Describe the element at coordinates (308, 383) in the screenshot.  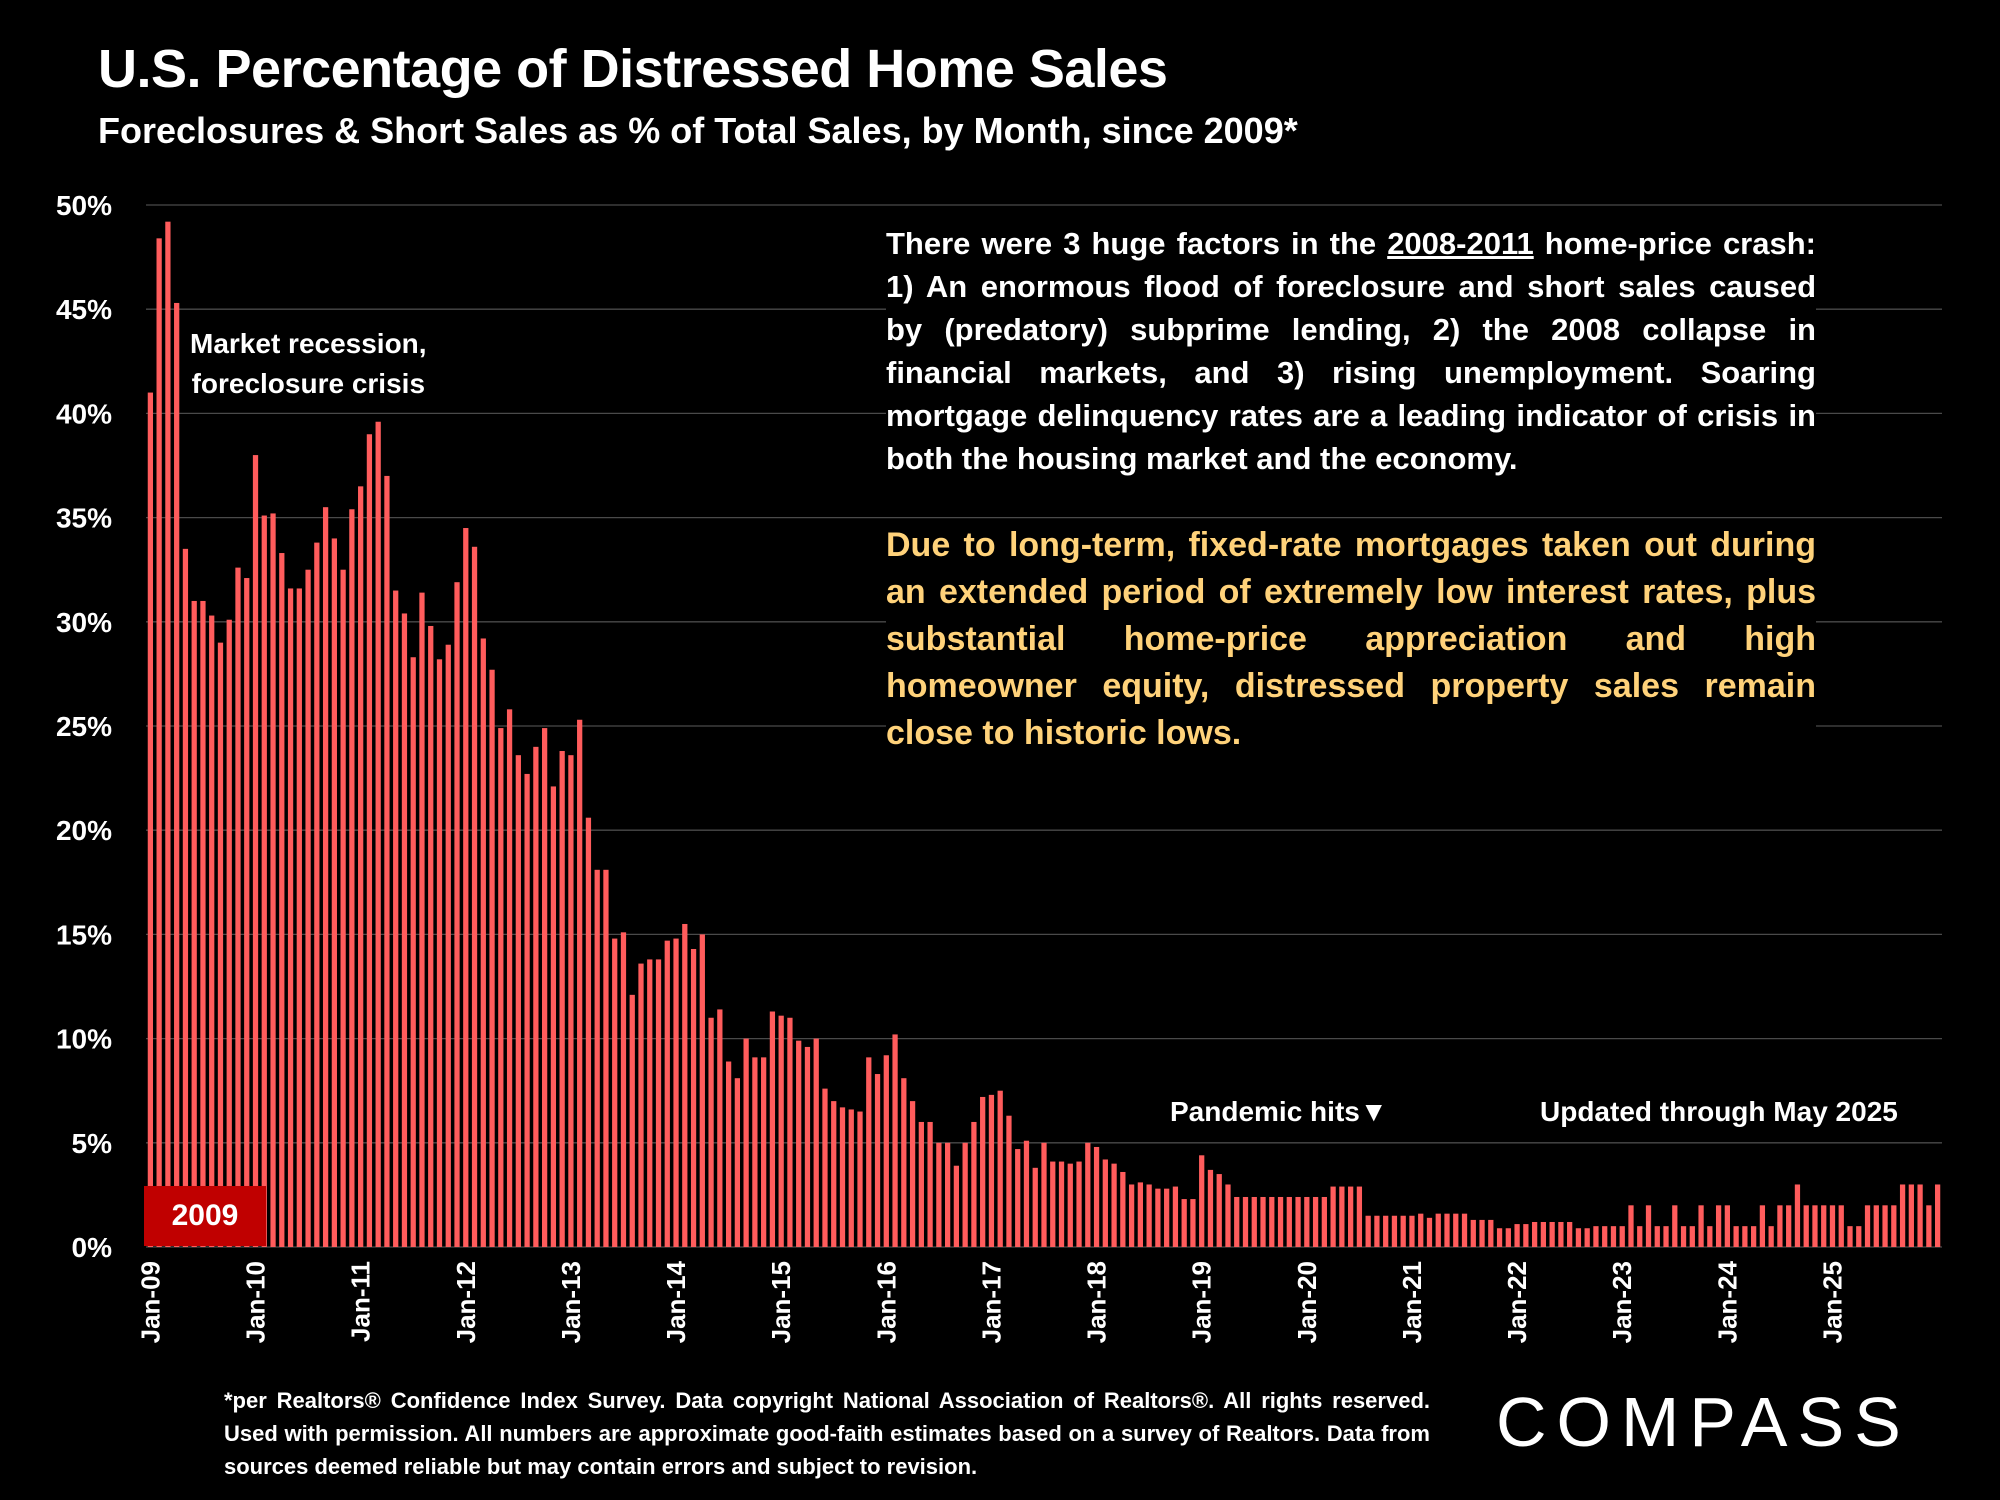
I see `recession-annotation-line2: foreclosure crisis` at that location.